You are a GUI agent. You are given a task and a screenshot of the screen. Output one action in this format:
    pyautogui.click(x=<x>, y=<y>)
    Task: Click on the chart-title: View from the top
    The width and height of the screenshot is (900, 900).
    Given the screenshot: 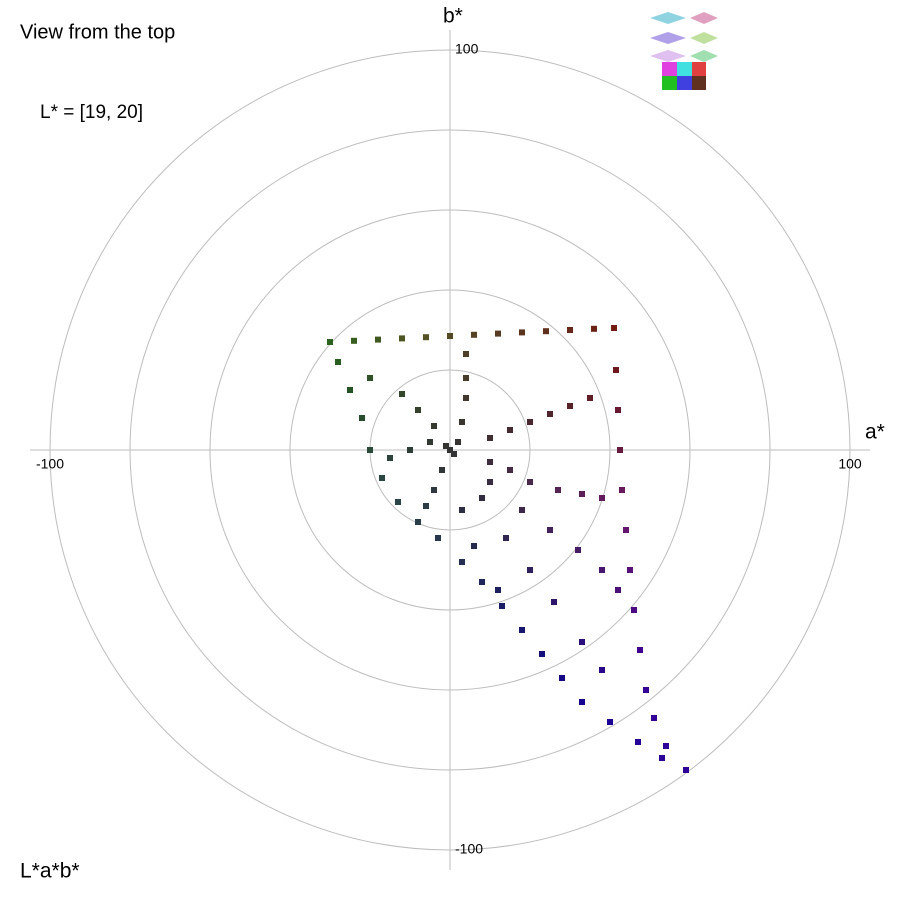 What is the action you would take?
    pyautogui.click(x=97, y=32)
    